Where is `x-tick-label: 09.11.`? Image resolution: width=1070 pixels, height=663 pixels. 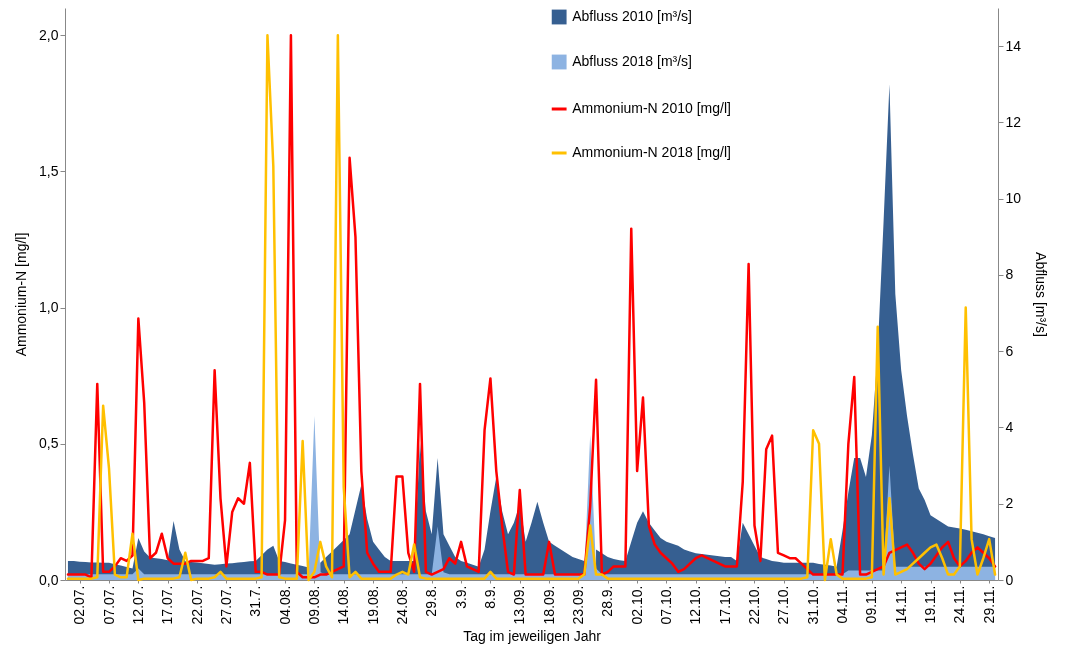 x-tick-label: 09.11. is located at coordinates (871, 604).